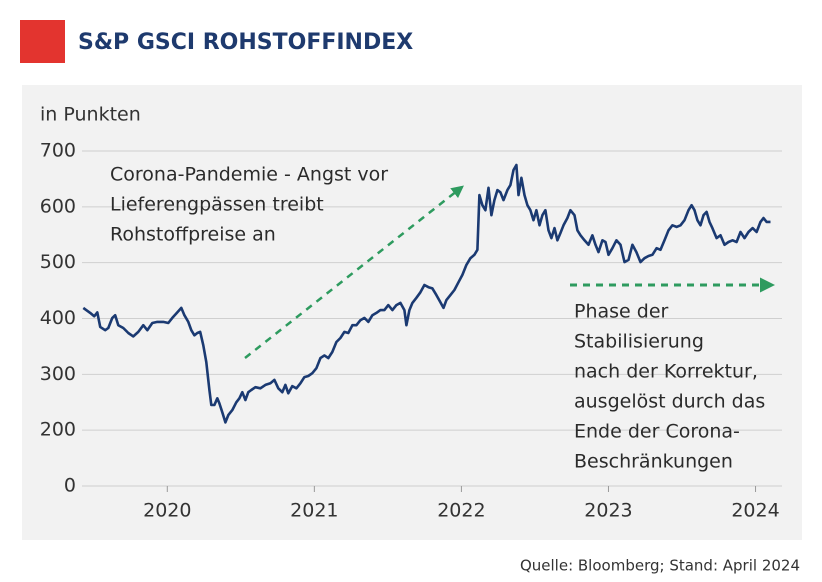 This screenshot has width=822, height=582. Describe the element at coordinates (249, 175) in the screenshot. I see `annotation: Corona-Pandemie - Angst vor` at that location.